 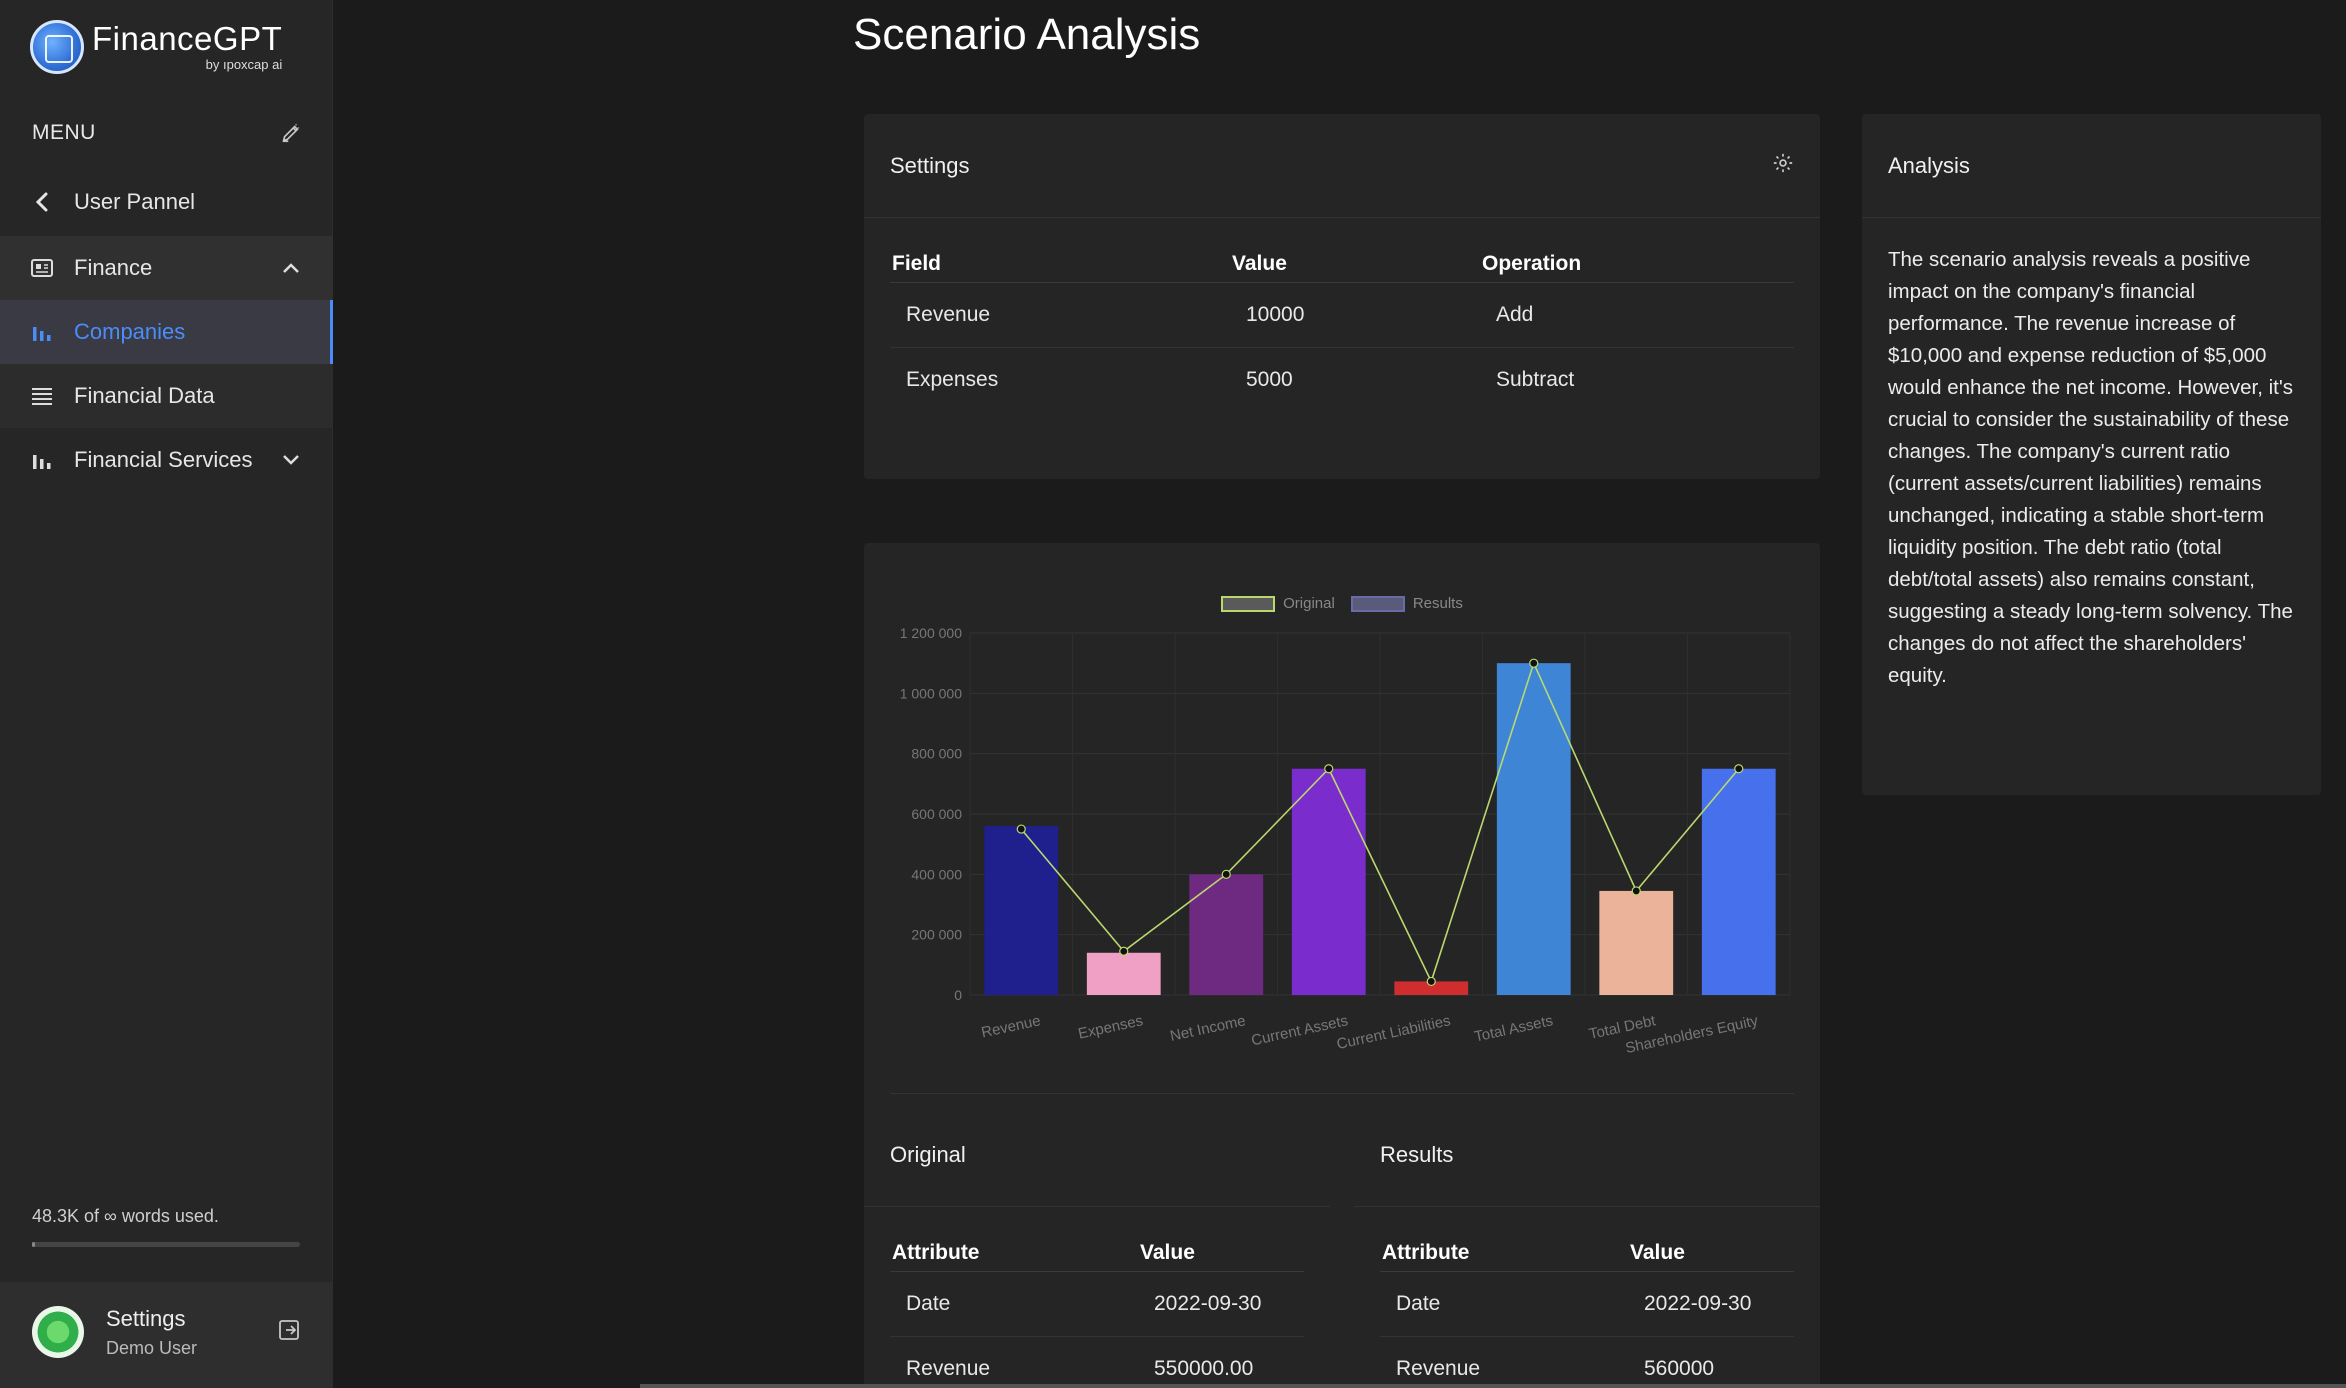 I want to click on sidebar-item-label: Financial Services, so click(x=163, y=459).